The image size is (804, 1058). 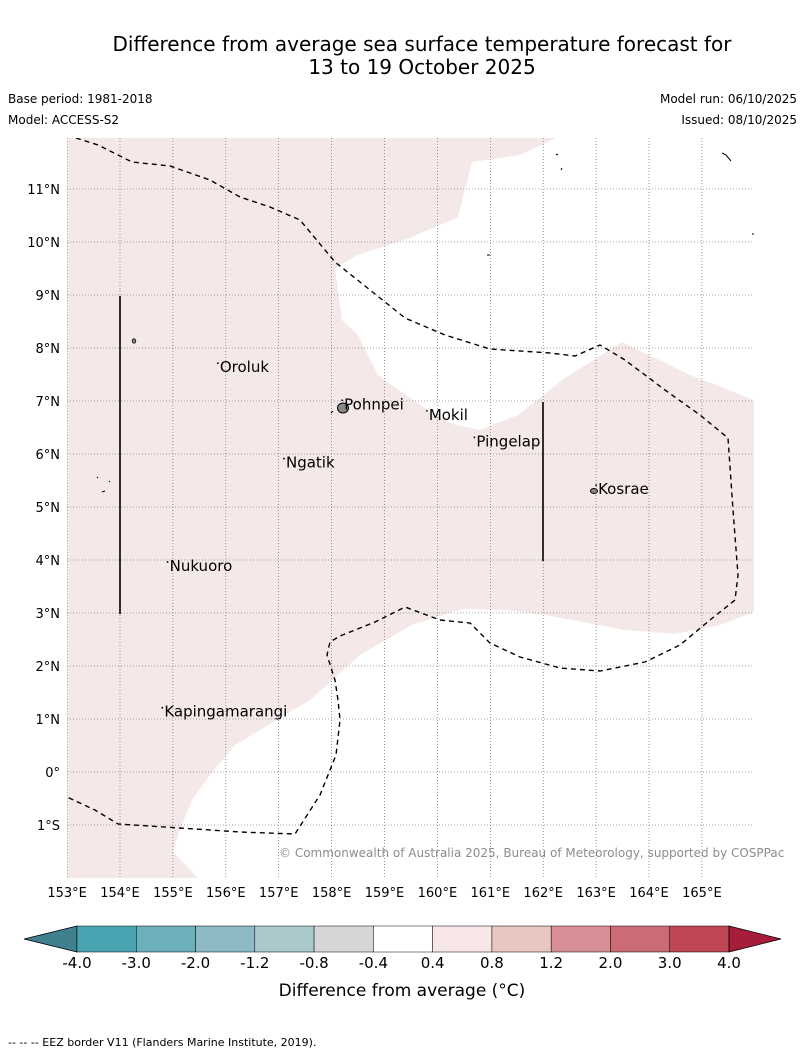 I want to click on colorbar-tick-label: -0.4, so click(x=373, y=963).